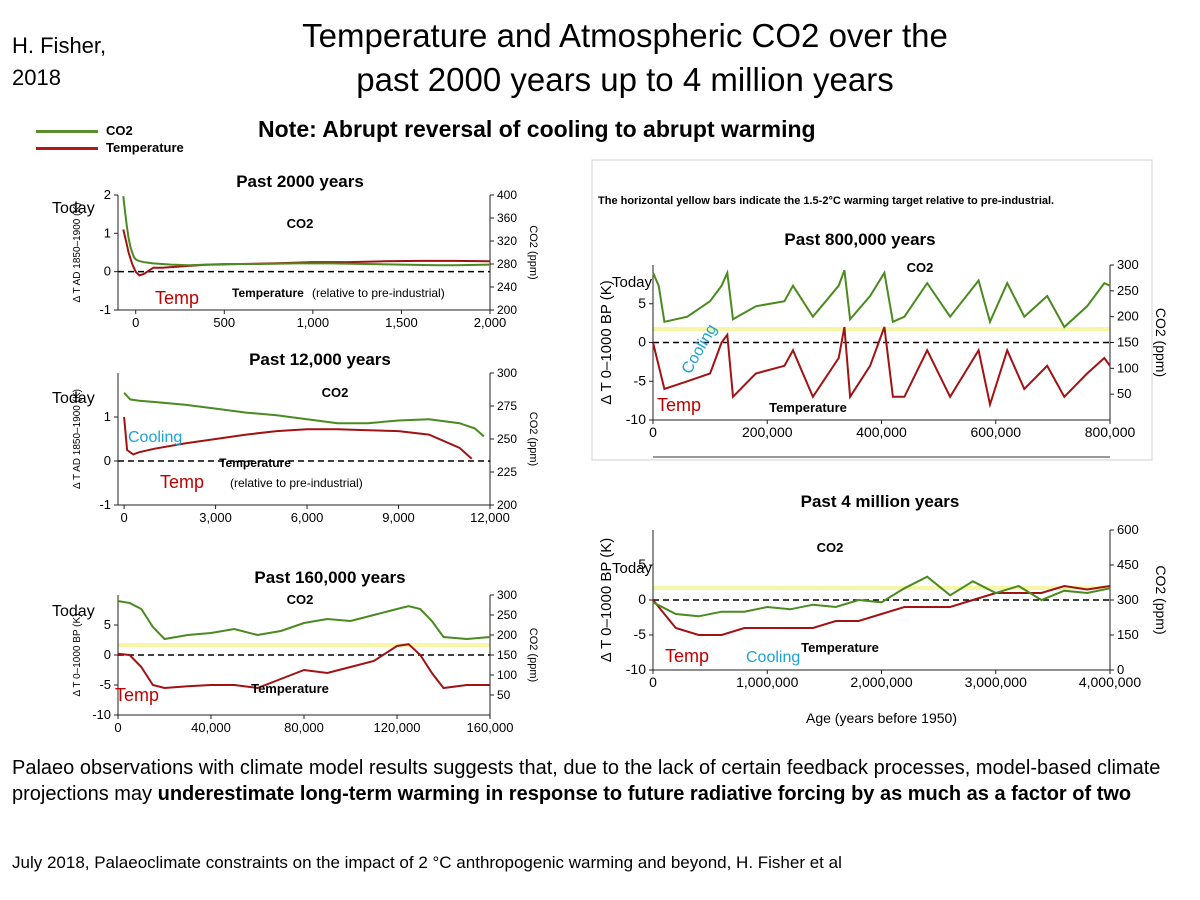 This screenshot has width=1200, height=900. What do you see at coordinates (507, 264) in the screenshot?
I see `y-right-tick-label: 280` at bounding box center [507, 264].